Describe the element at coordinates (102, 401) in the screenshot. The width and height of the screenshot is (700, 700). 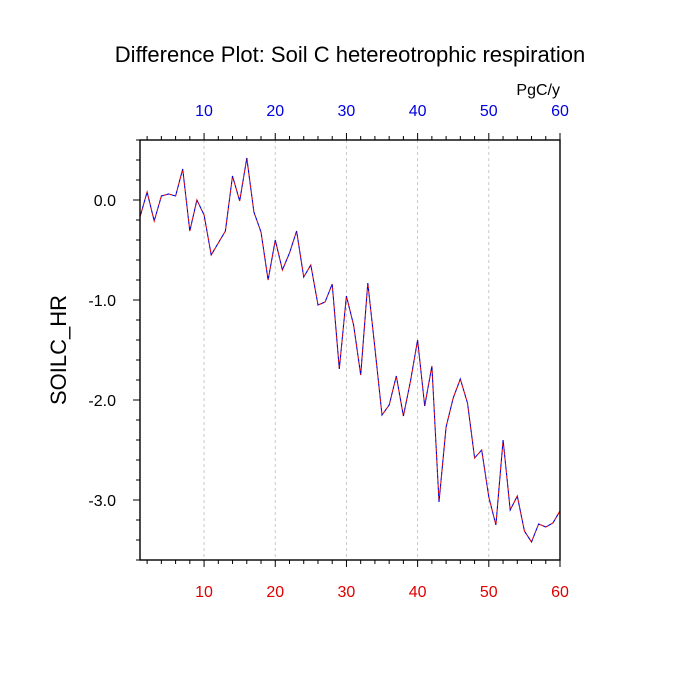
I see `y-tick-label: -2.0` at that location.